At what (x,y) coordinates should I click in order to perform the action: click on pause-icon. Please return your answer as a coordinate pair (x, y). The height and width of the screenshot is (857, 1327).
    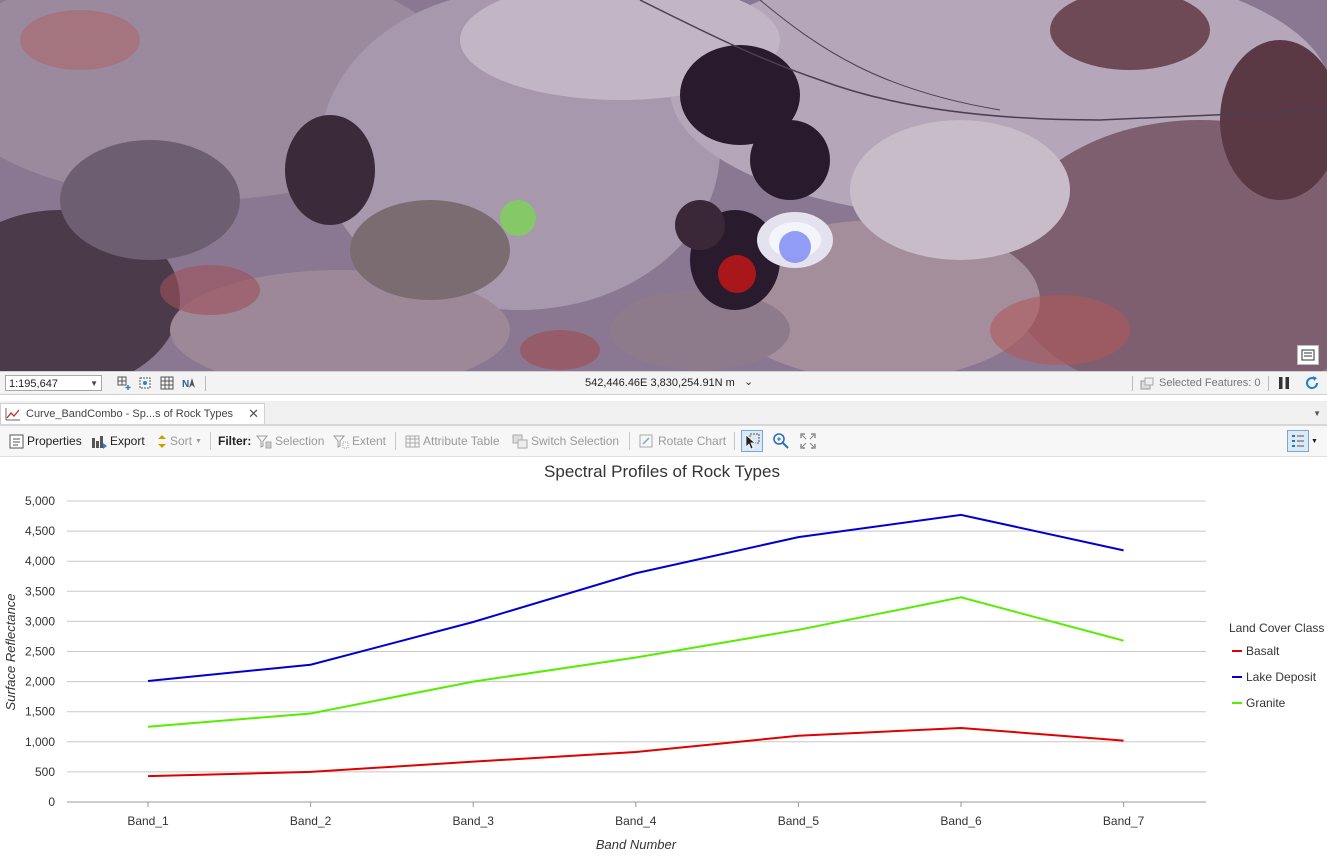
    Looking at the image, I should click on (1284, 383).